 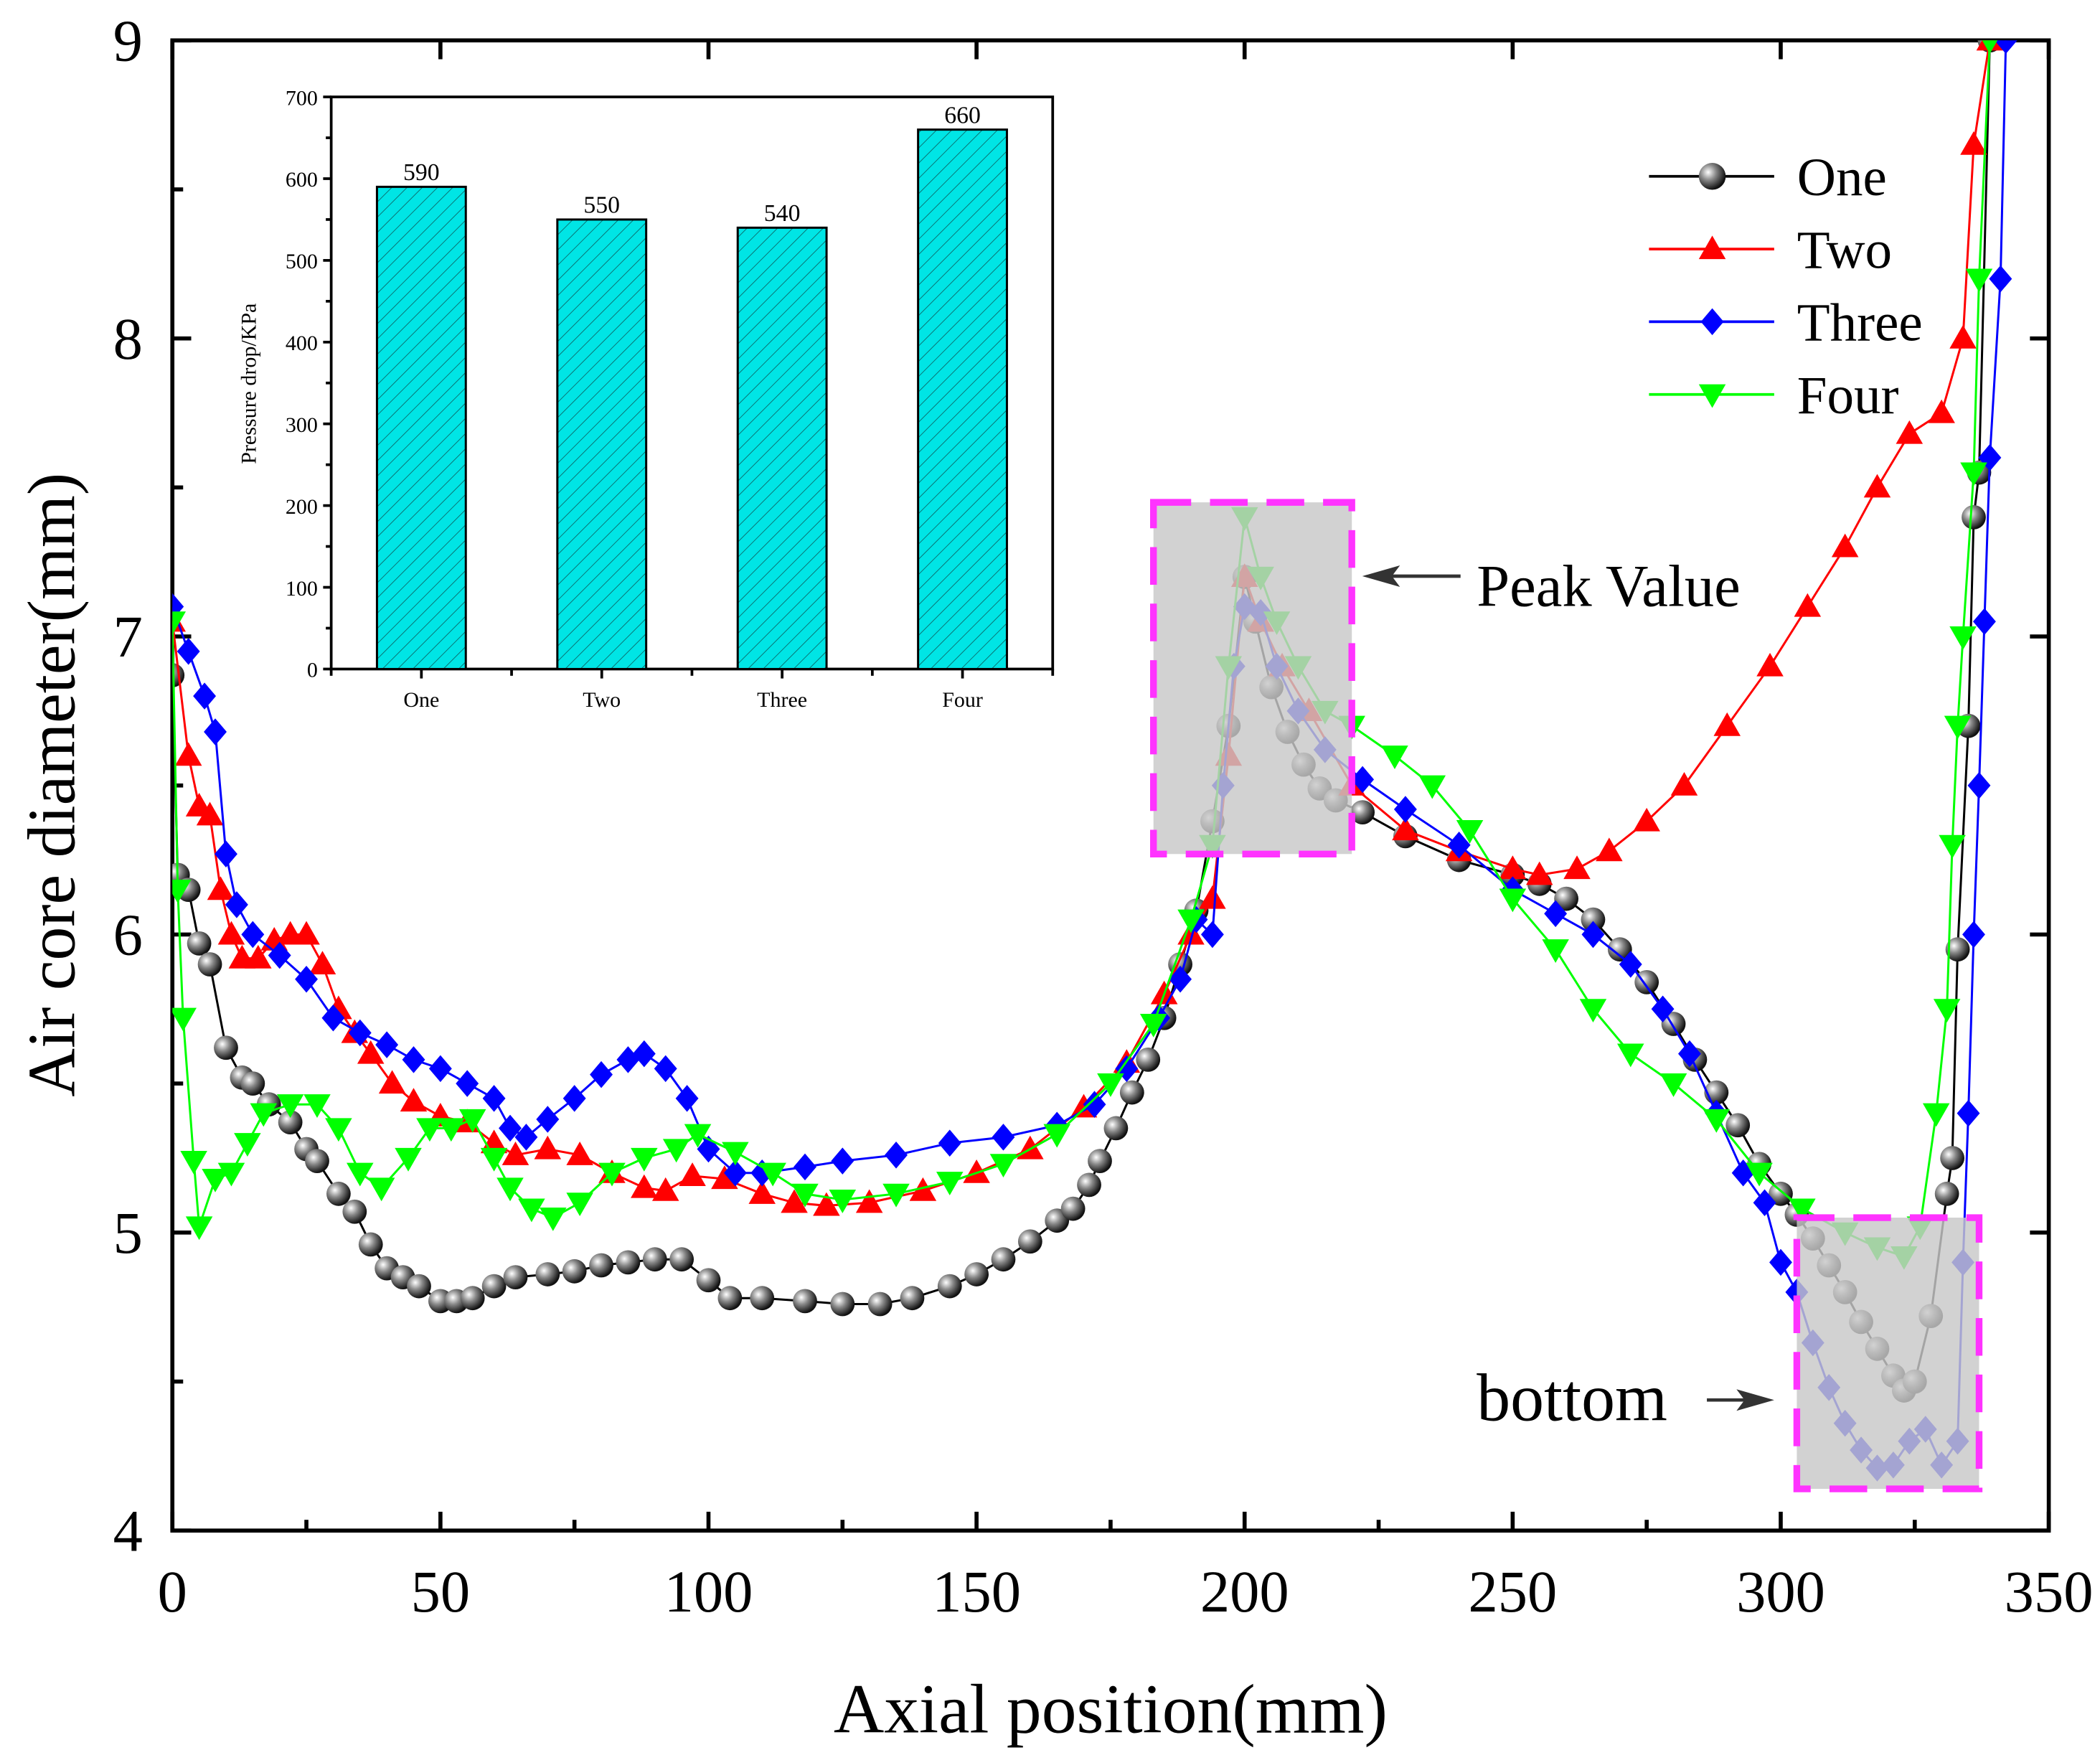 What do you see at coordinates (128, 1233) in the screenshot?
I see `y-tick-label: 5` at bounding box center [128, 1233].